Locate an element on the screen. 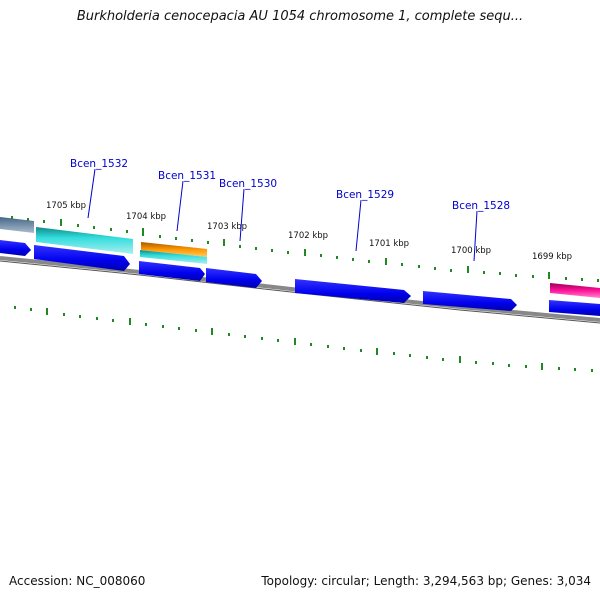 The width and height of the screenshot is (600, 600). ruler-label: 1704 kbp is located at coordinates (146, 217).